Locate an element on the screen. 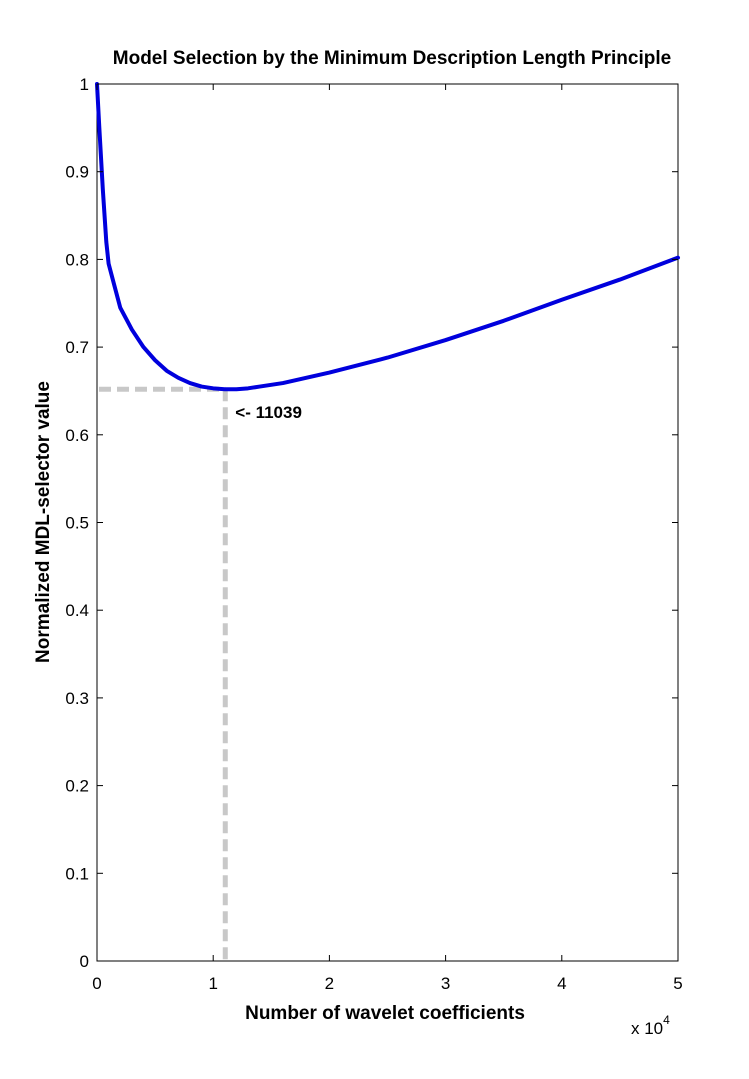 The width and height of the screenshot is (749, 1079). x-tick-label: 3 is located at coordinates (445, 983).